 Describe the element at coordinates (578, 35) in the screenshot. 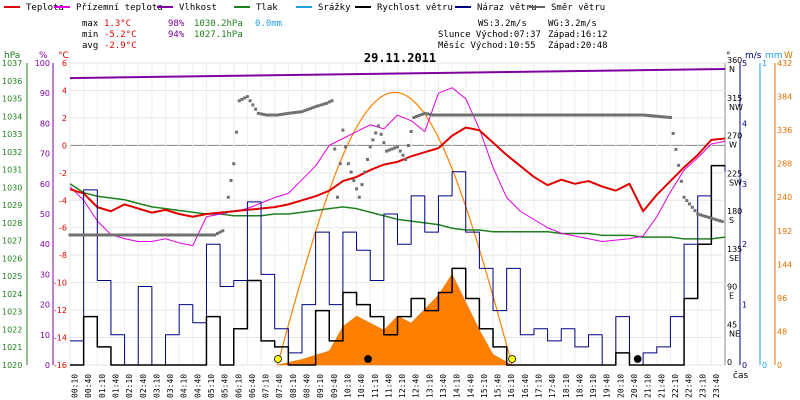

I see `info-sunset: Západ:16:12` at that location.